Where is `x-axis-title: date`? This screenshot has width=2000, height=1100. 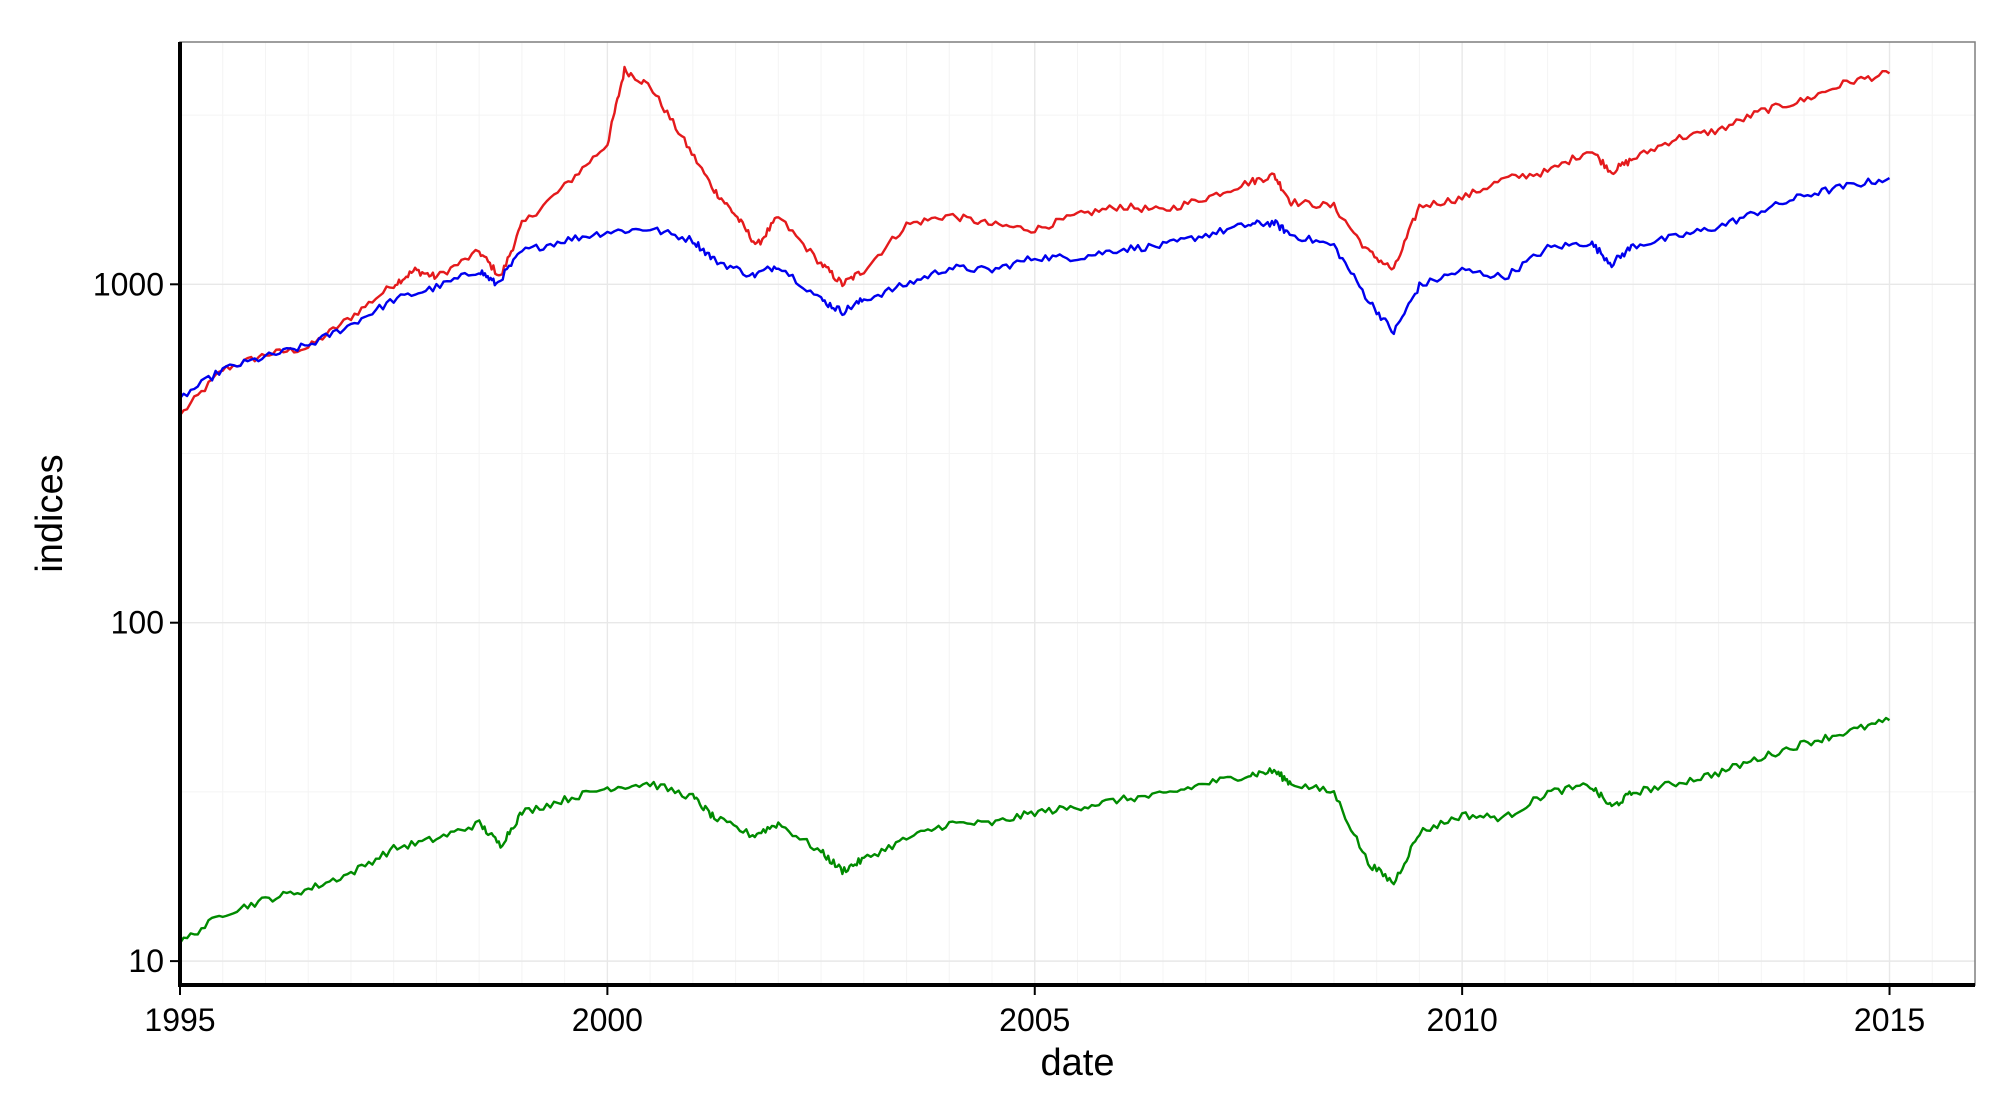
x-axis-title: date is located at coordinates (1078, 1063).